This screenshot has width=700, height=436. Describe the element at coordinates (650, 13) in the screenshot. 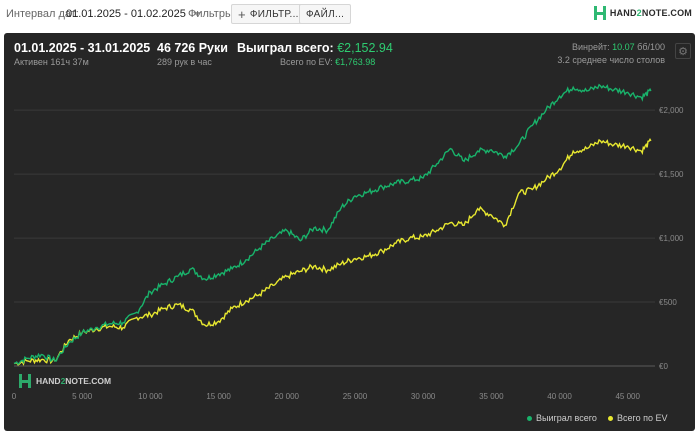

I see `brand-text: HAND2NOTE.COM` at that location.